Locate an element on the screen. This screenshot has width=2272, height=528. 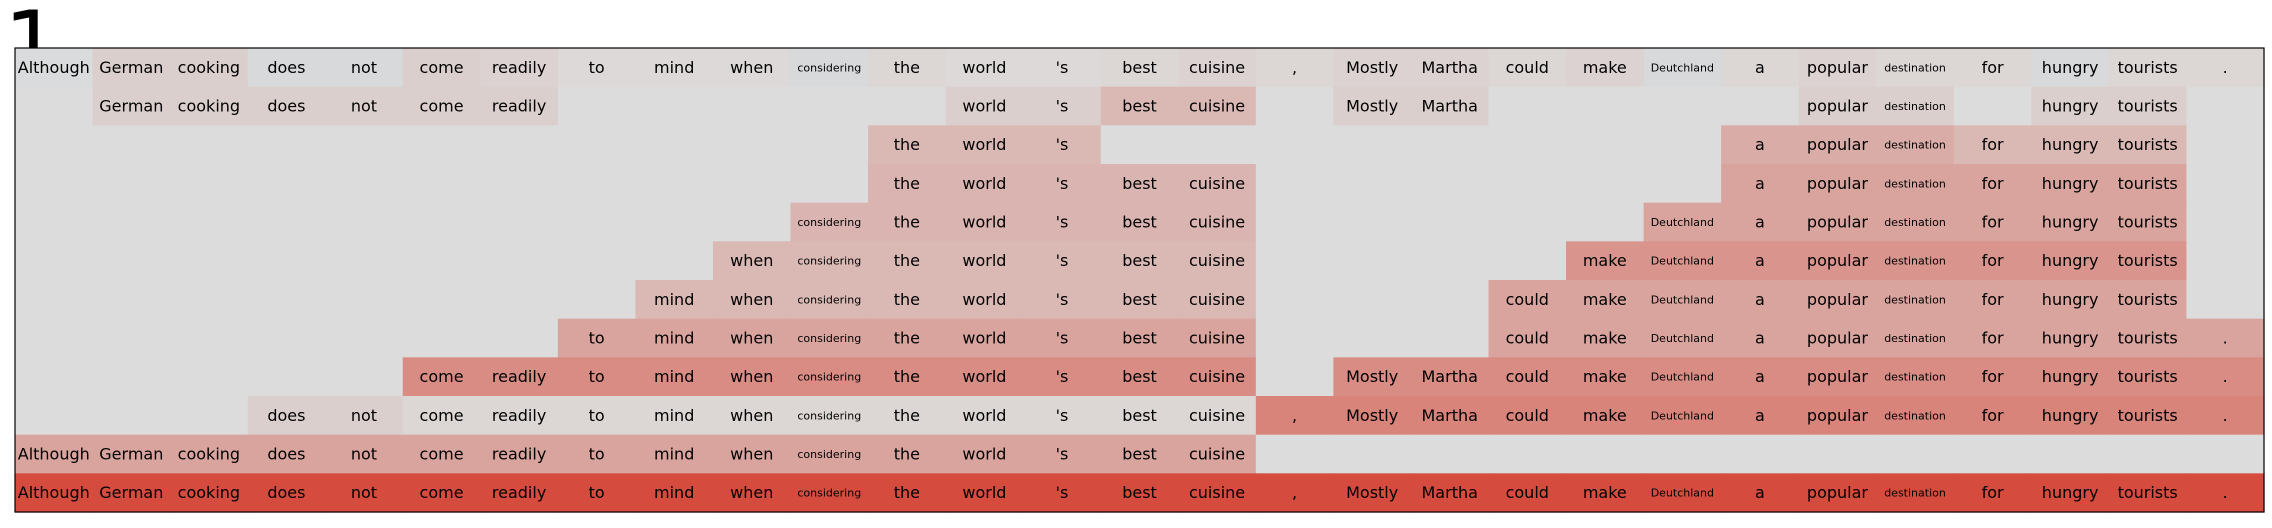
token-label: cooking is located at coordinates (209, 492).